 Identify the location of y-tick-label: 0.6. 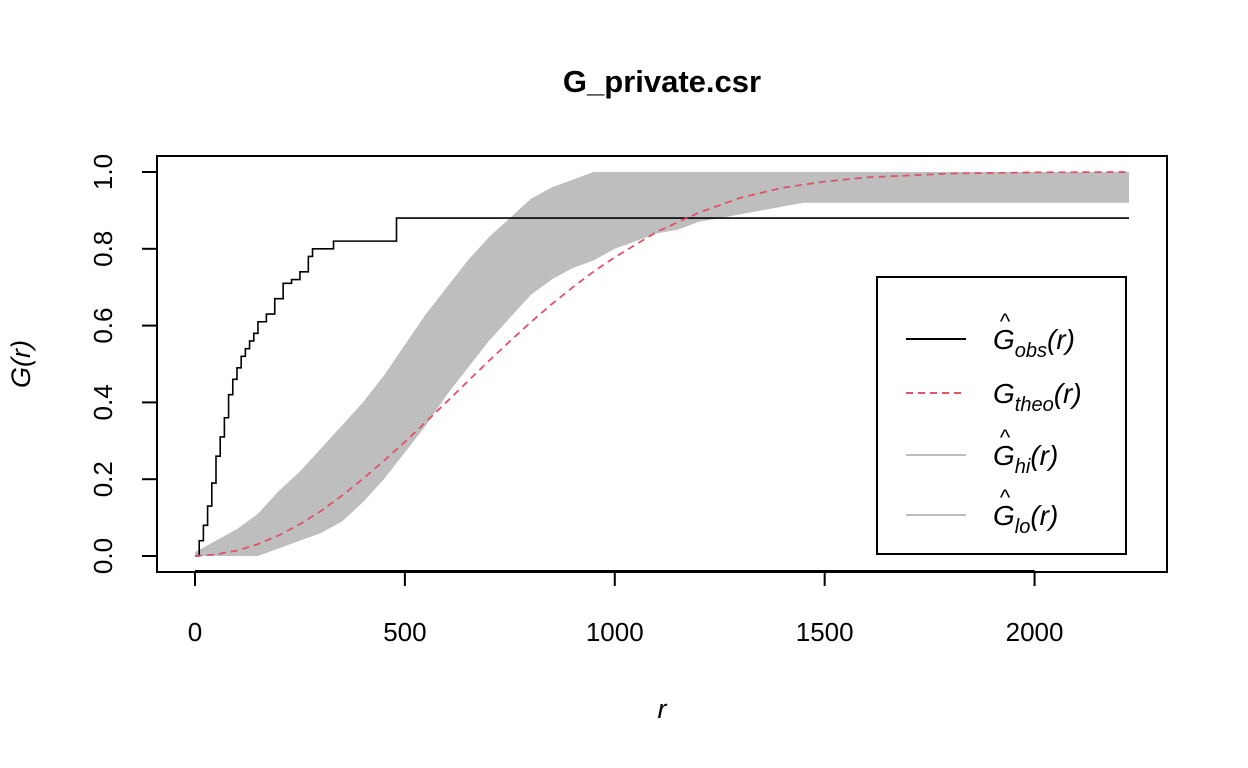
(103, 326).